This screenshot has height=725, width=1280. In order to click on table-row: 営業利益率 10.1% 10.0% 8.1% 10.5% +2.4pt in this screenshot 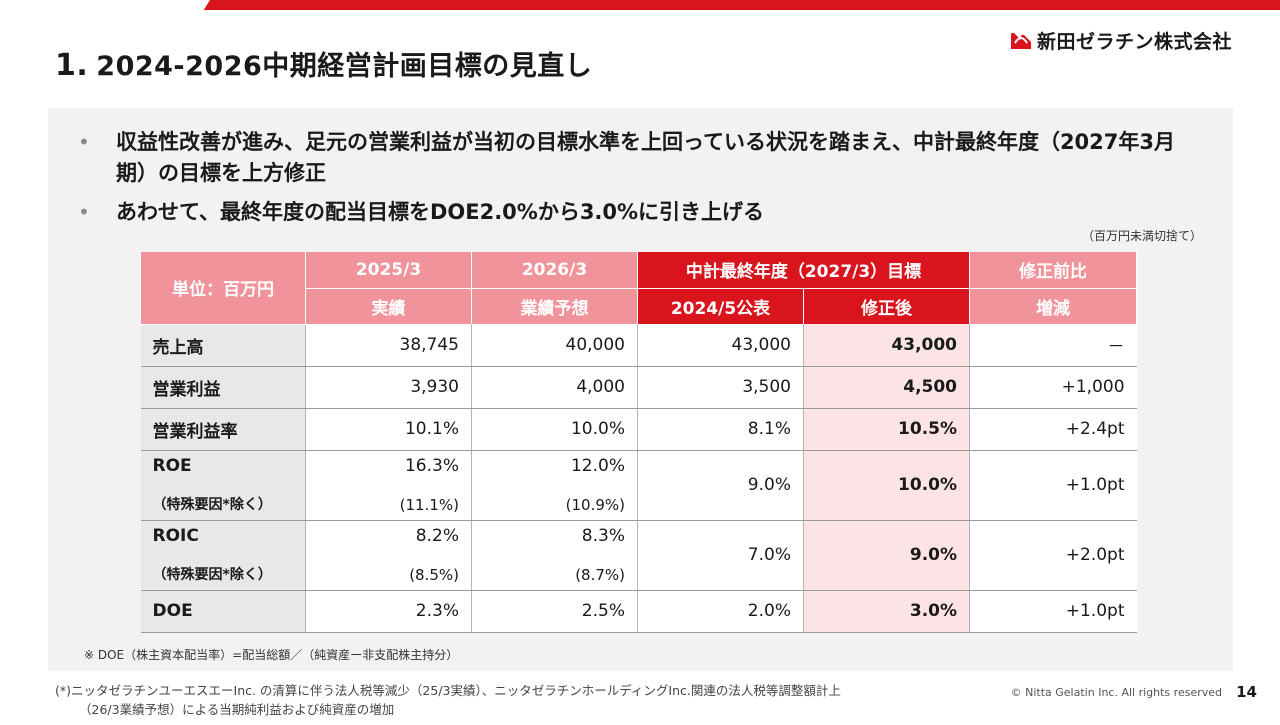, I will do `click(638, 429)`.